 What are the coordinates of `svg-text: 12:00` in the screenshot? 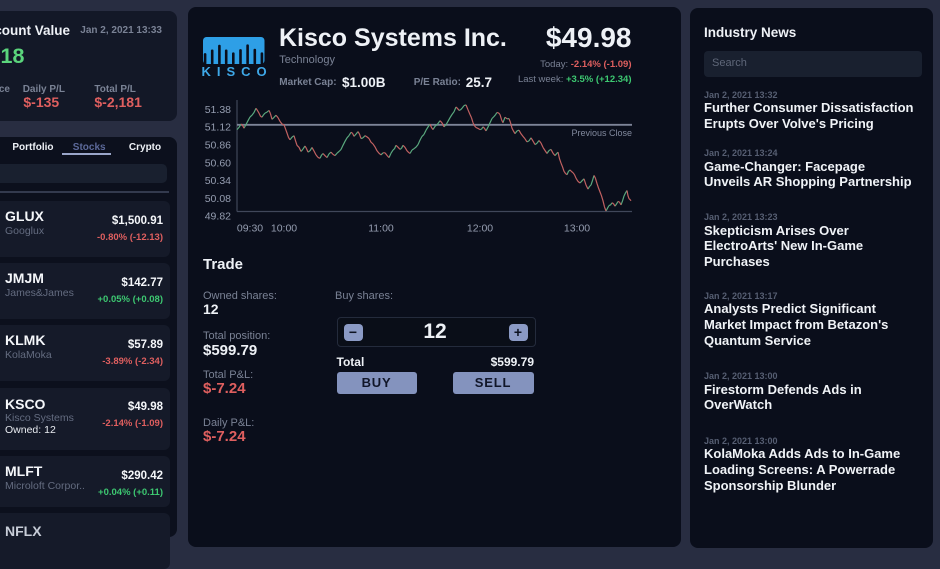 It's located at (480, 229).